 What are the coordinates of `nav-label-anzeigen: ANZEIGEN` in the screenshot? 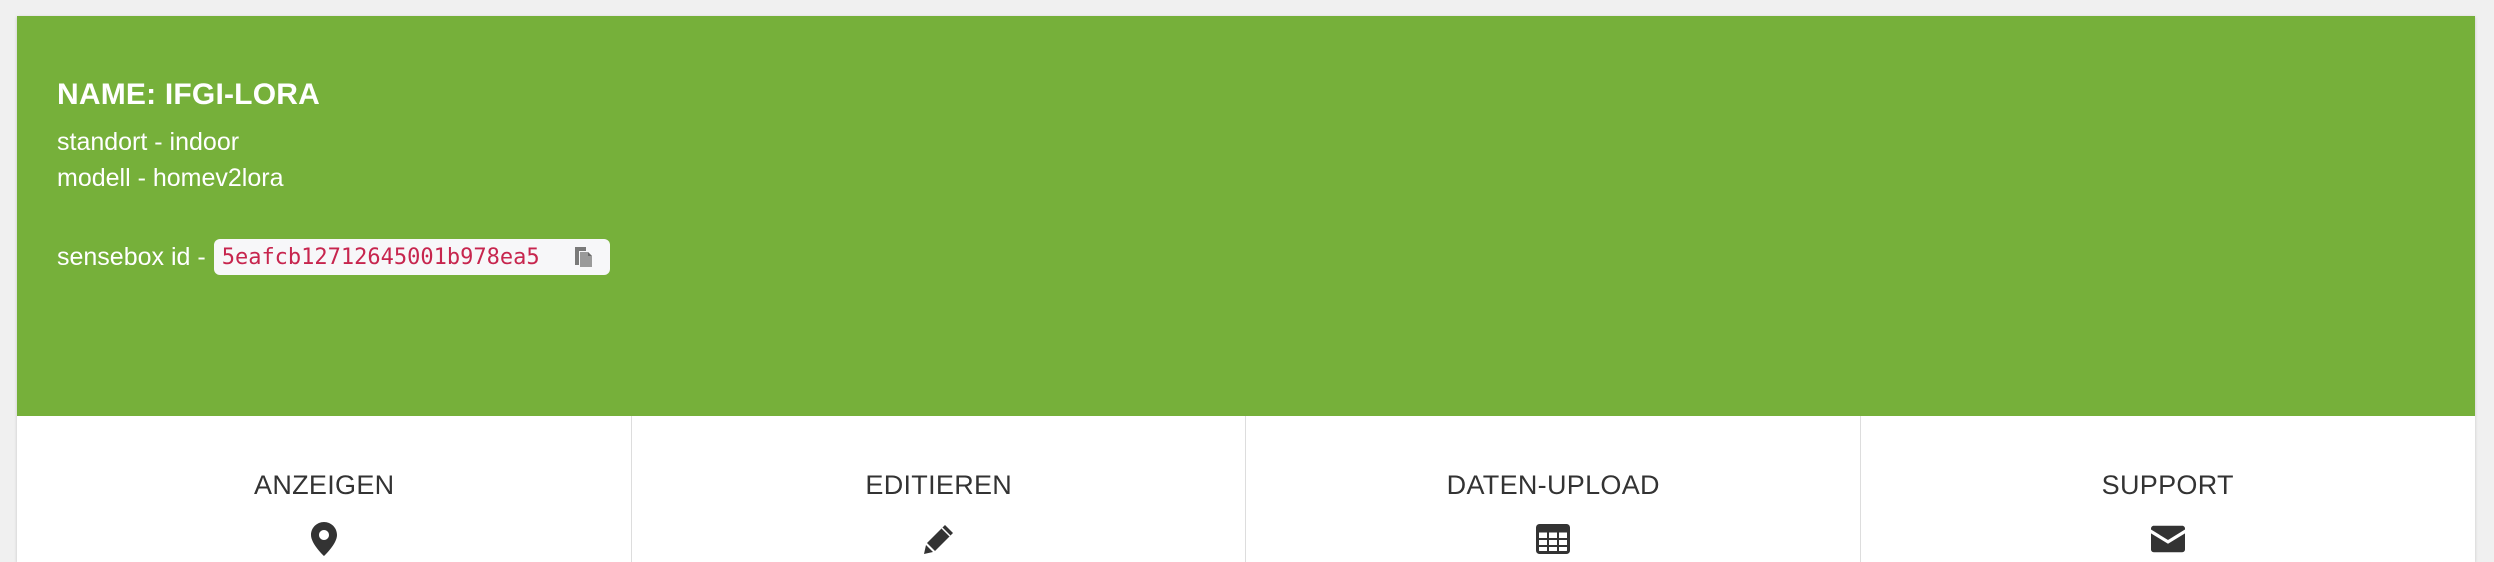 It's located at (324, 485).